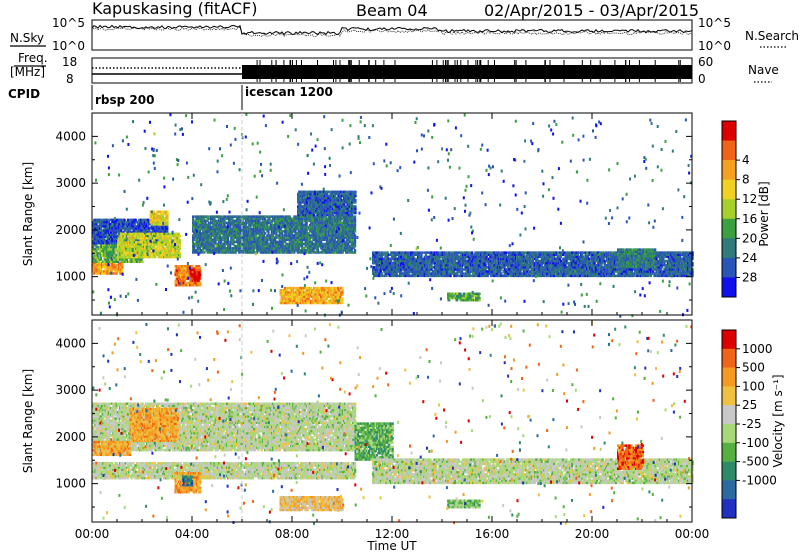 The height and width of the screenshot is (554, 800). What do you see at coordinates (714, 23) in the screenshot?
I see `nsearch-tick-top: 10^5` at bounding box center [714, 23].